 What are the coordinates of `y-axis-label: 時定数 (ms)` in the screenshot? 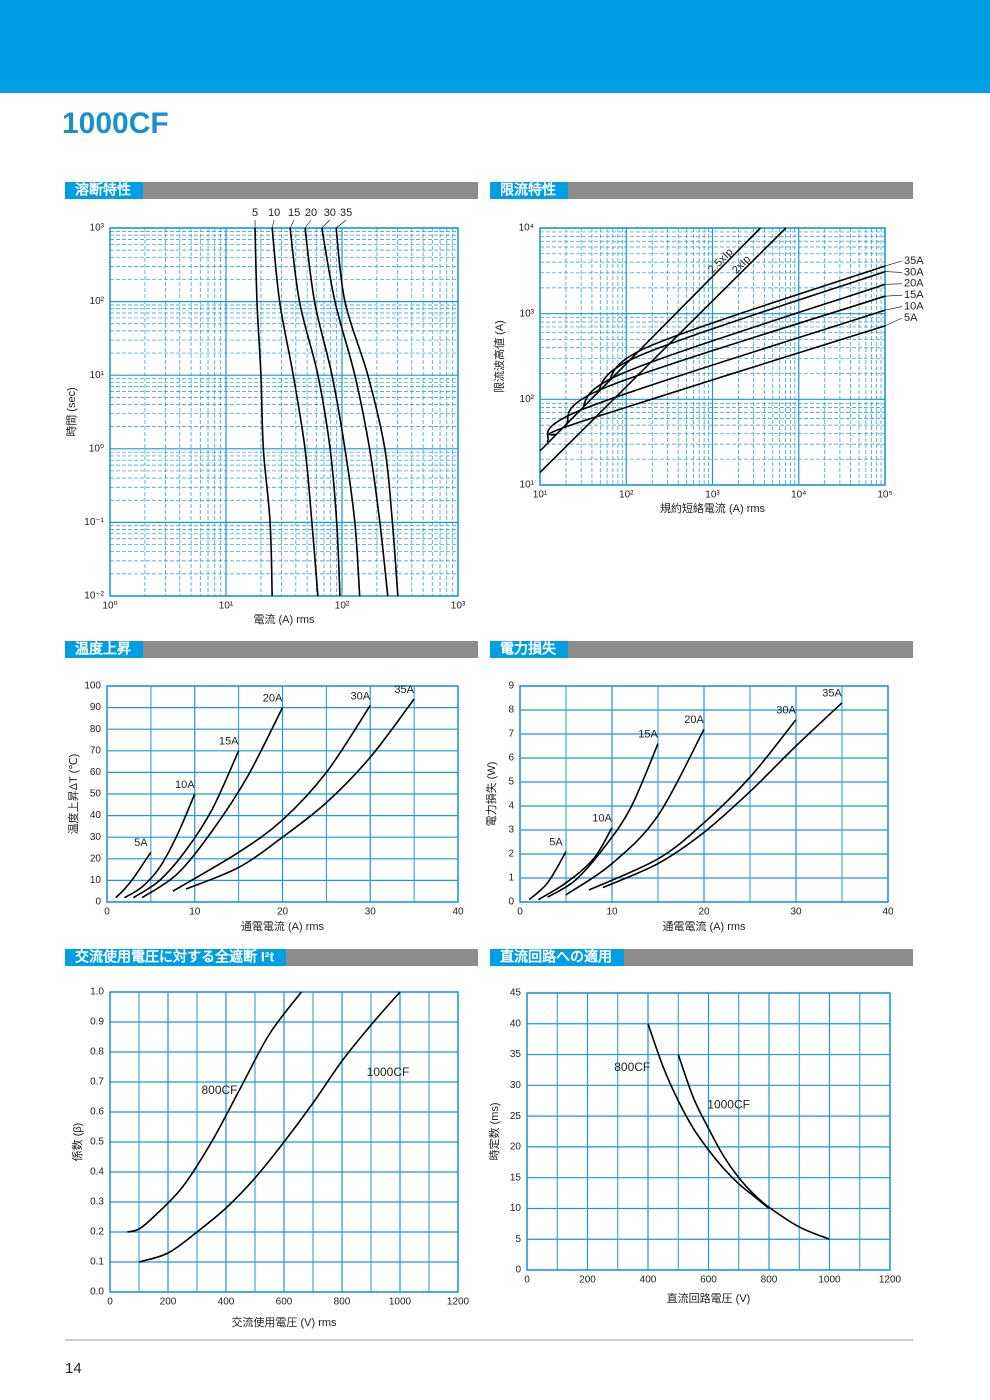 It's located at (494, 1131).